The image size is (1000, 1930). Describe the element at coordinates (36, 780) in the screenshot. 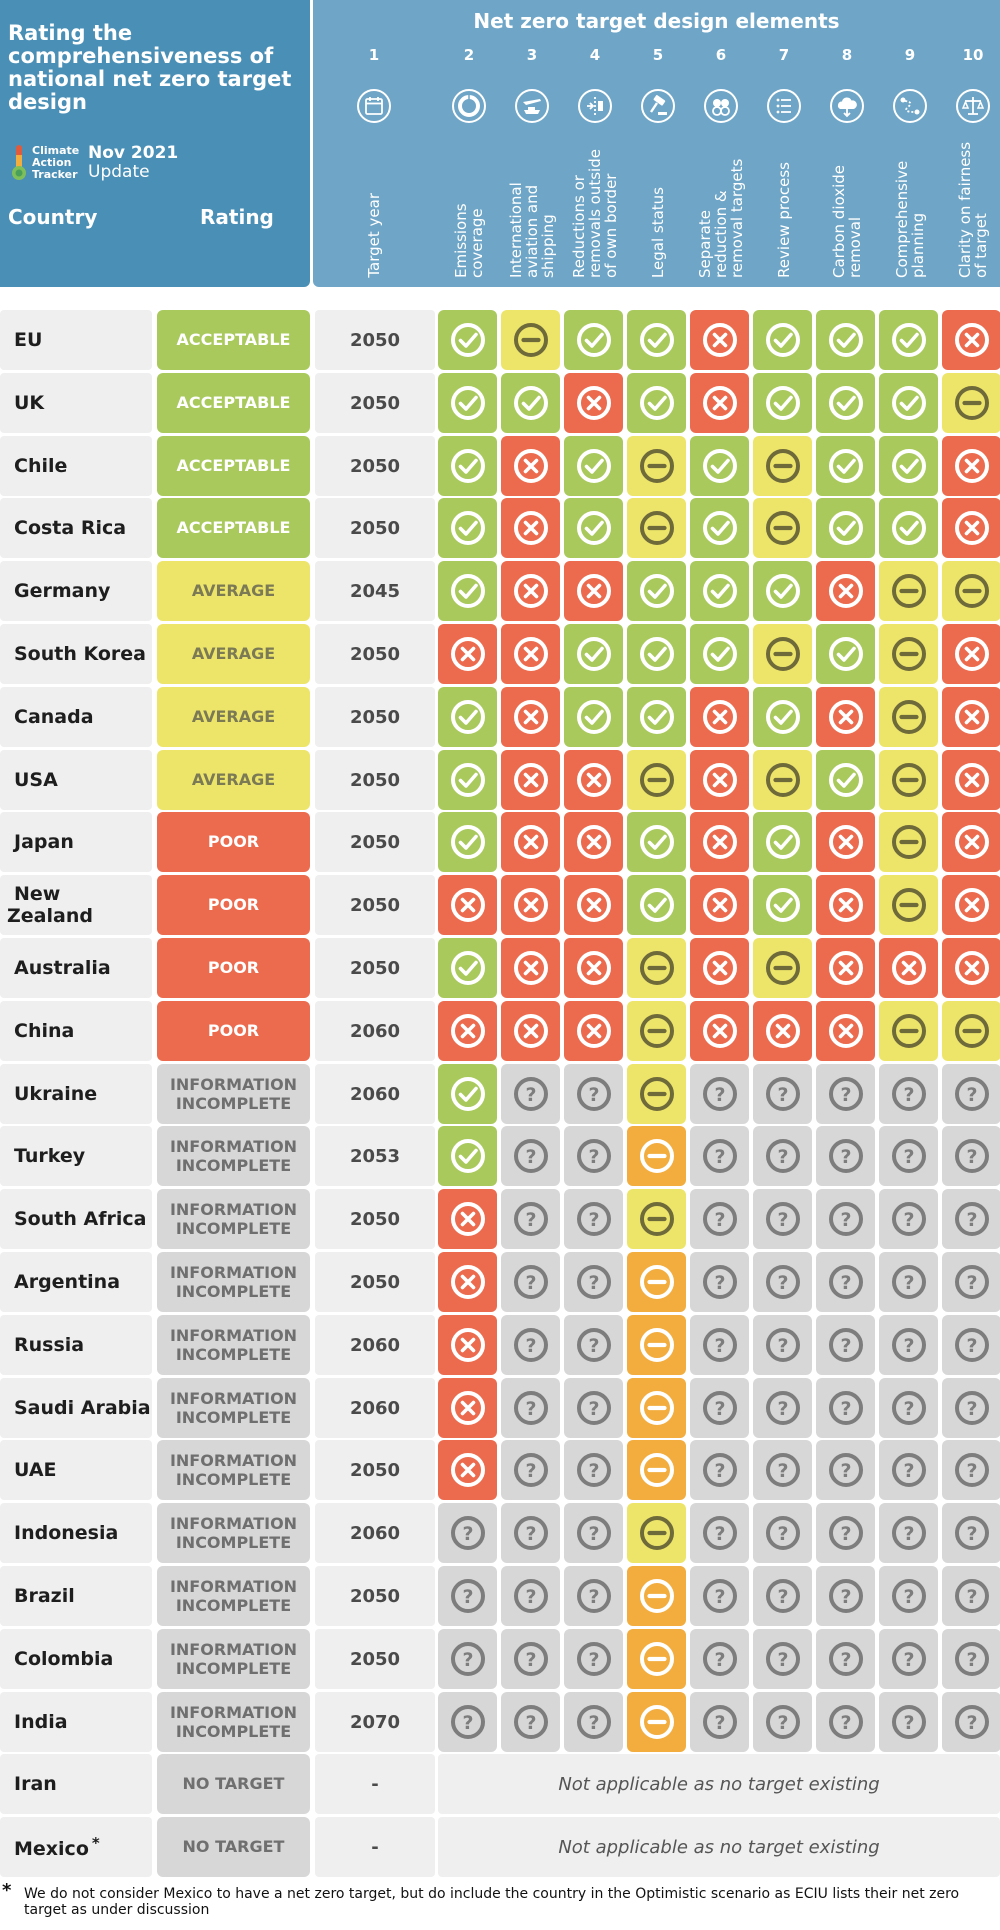

I see `country-name-text: USA` at that location.